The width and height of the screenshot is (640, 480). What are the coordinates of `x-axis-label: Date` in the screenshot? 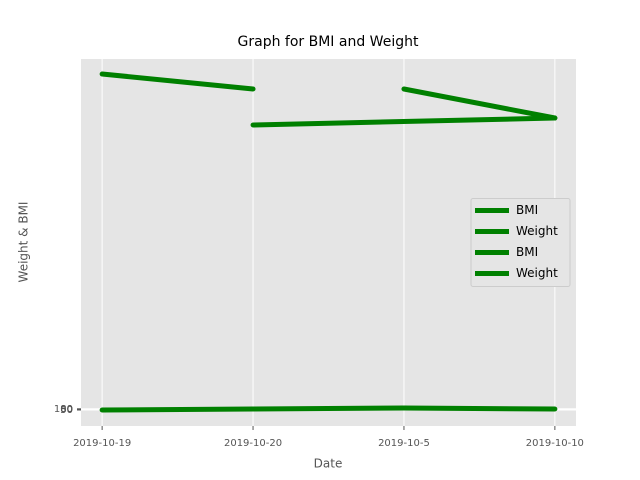 It's located at (328, 464).